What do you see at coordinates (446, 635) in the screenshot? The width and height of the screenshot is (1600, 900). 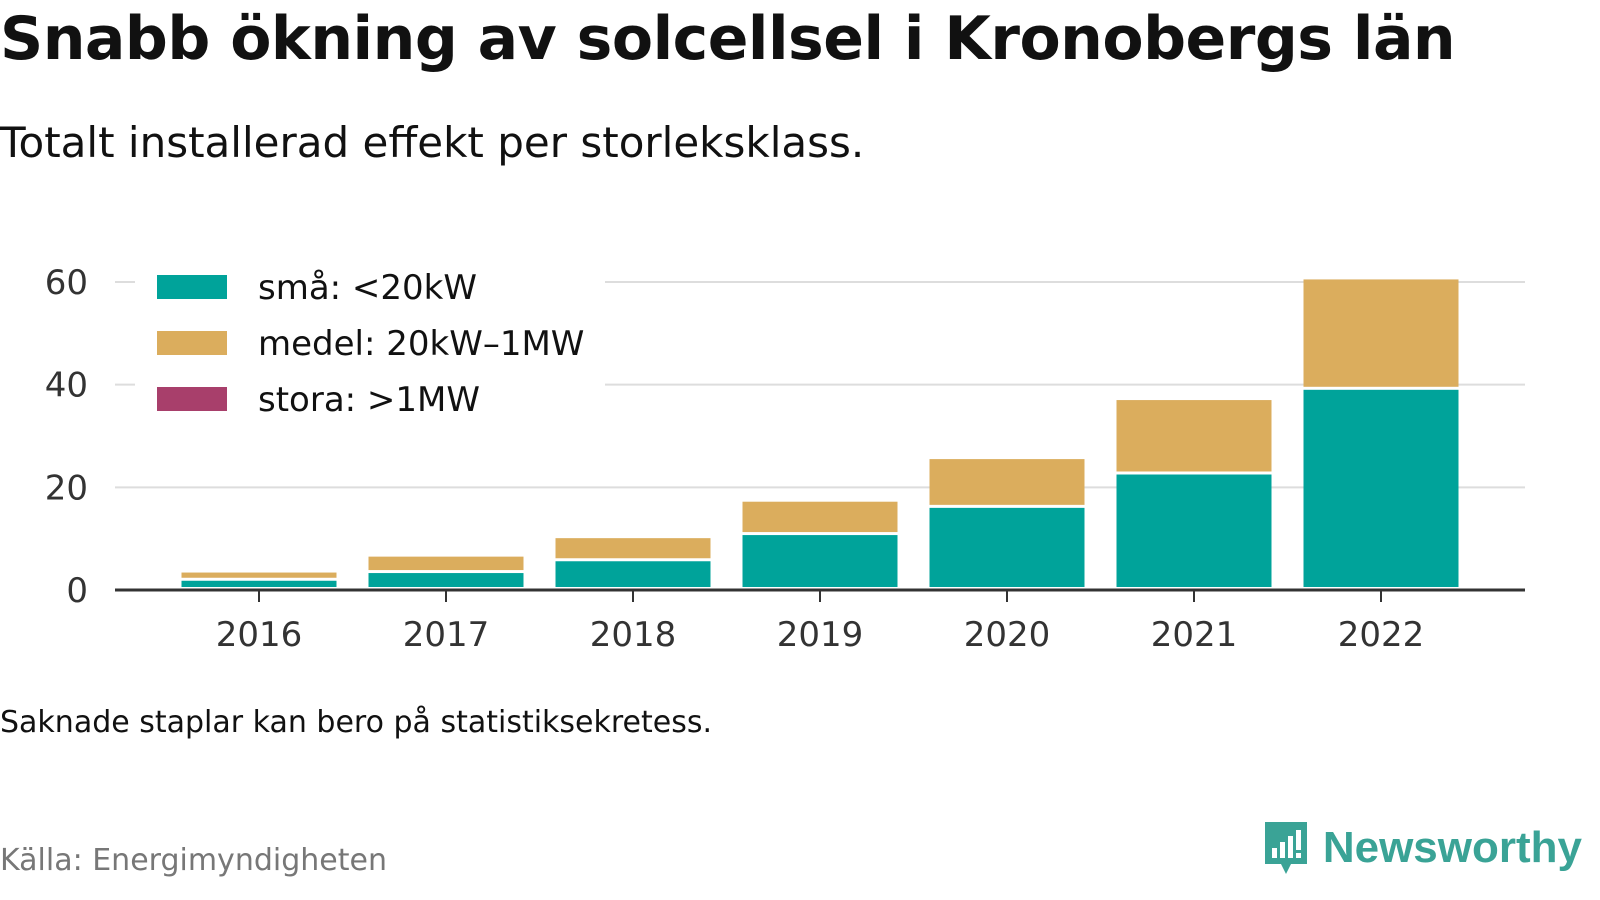 I see `x-tick-label: 2017` at bounding box center [446, 635].